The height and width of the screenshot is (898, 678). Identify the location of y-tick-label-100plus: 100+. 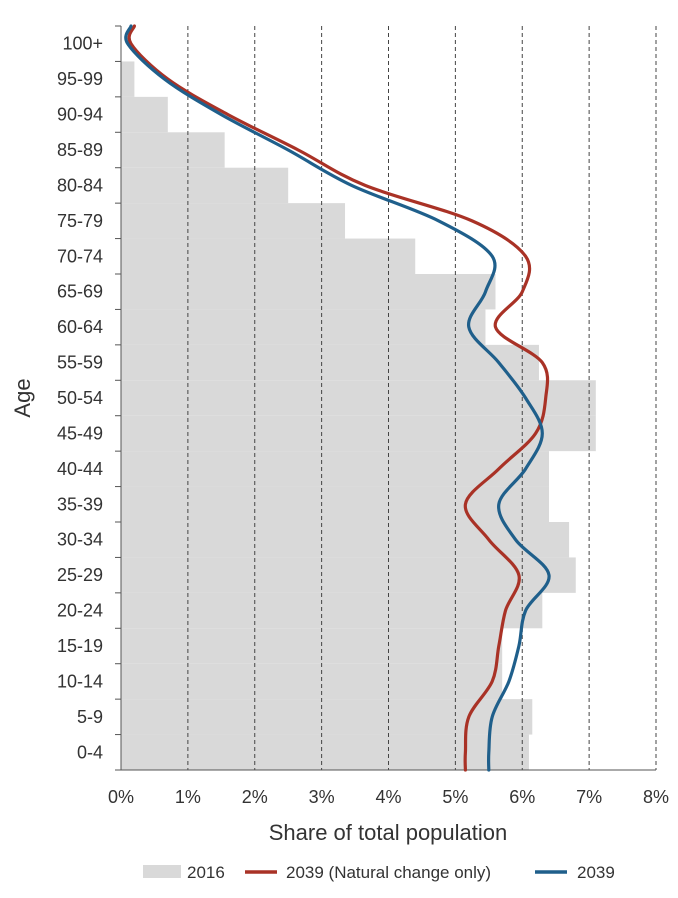
(82, 44).